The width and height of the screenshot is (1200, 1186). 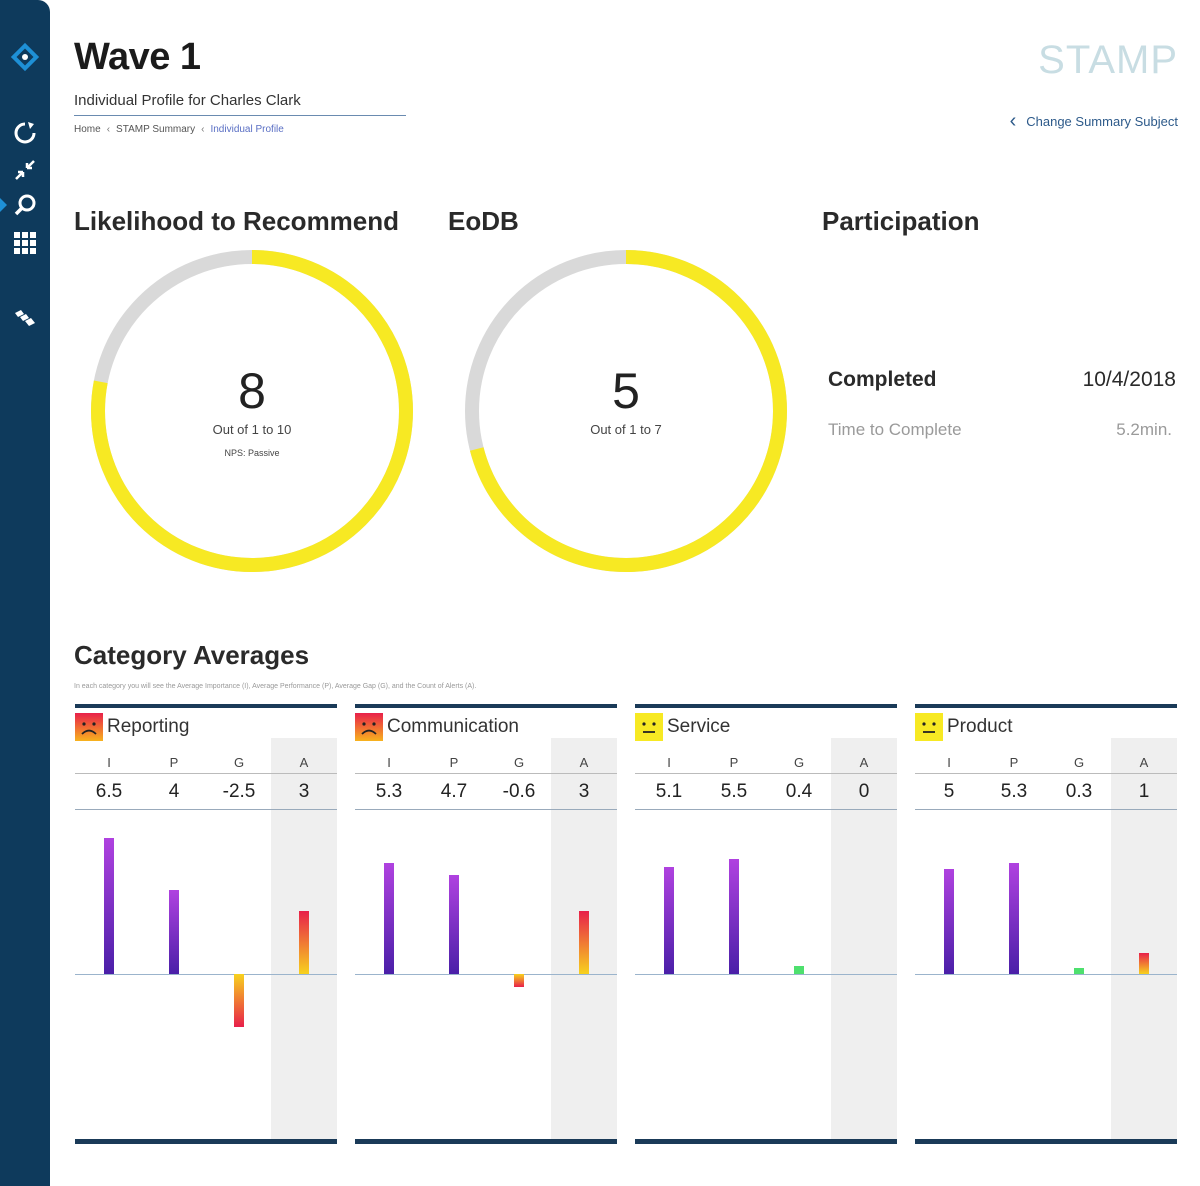 I want to click on sidebar, so click(x=25, y=593).